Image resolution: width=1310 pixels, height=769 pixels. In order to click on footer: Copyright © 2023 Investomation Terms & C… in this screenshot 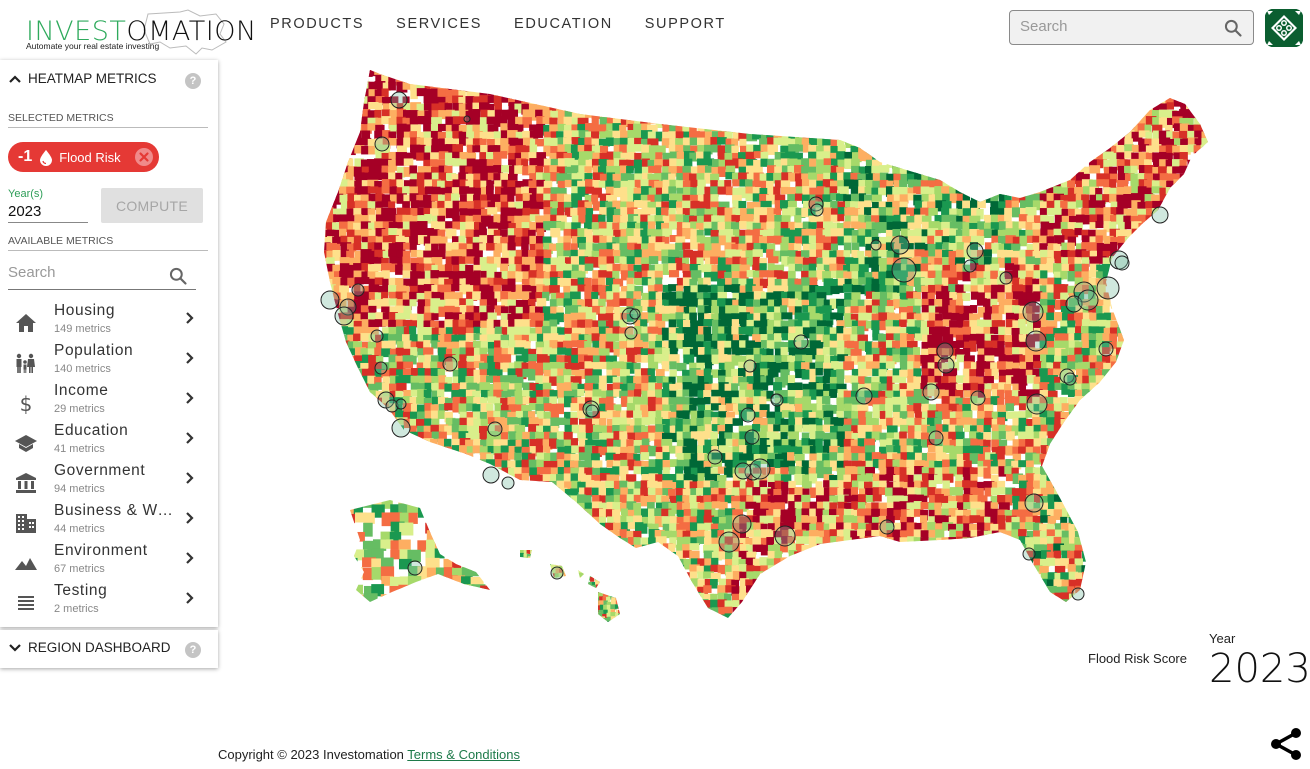, I will do `click(369, 754)`.